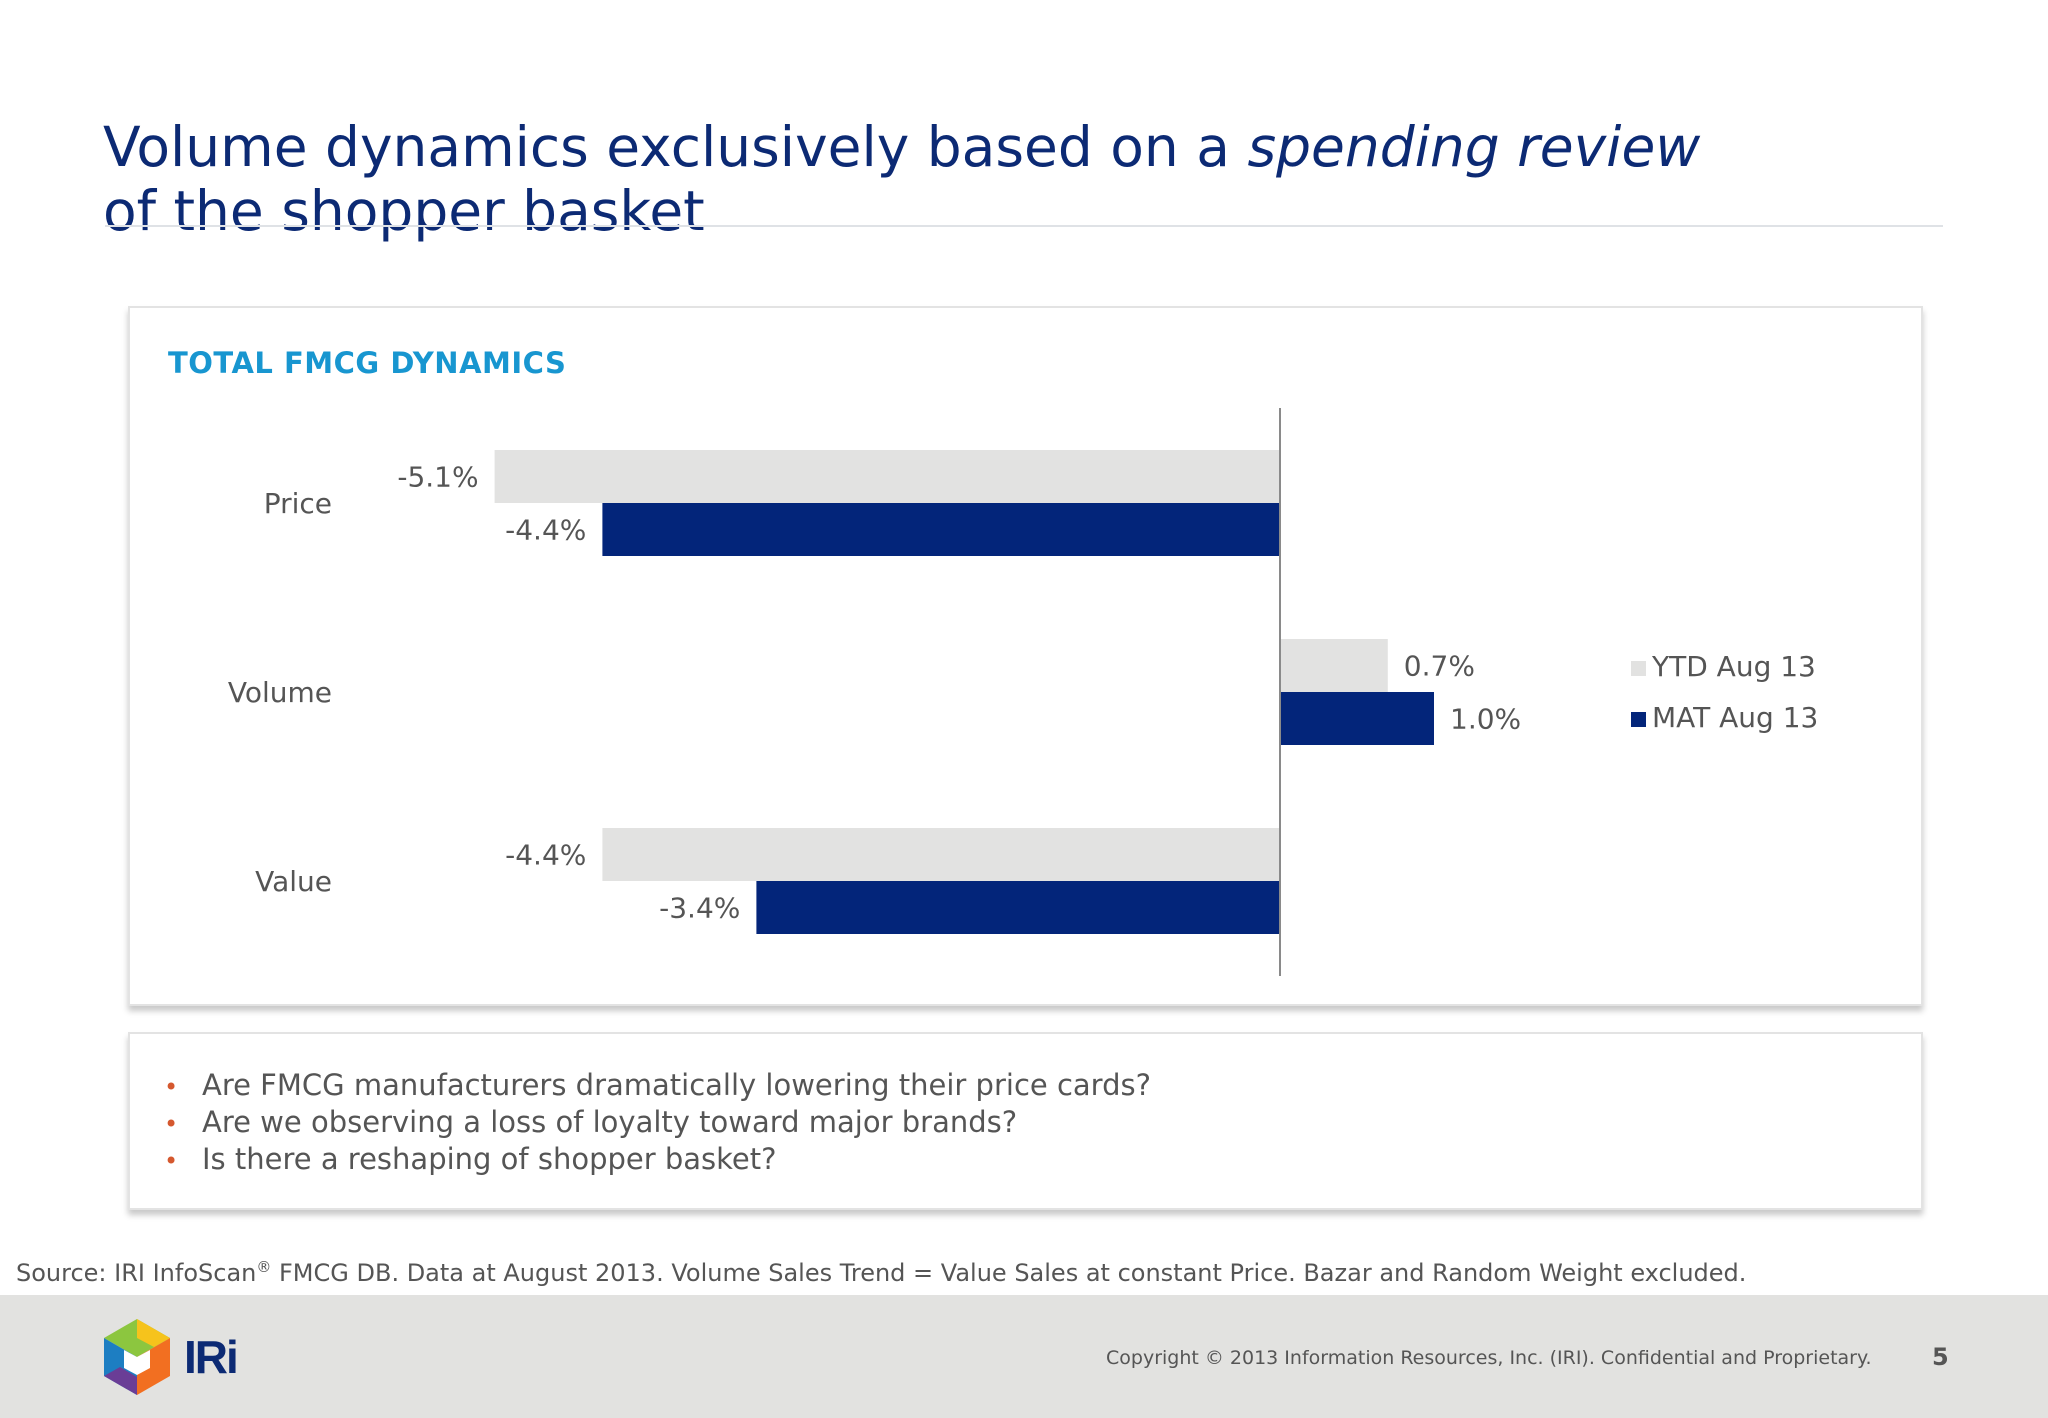 This screenshot has height=1418, width=2048. Describe the element at coordinates (211, 1357) in the screenshot. I see `logo-wordmark: IRi` at that location.